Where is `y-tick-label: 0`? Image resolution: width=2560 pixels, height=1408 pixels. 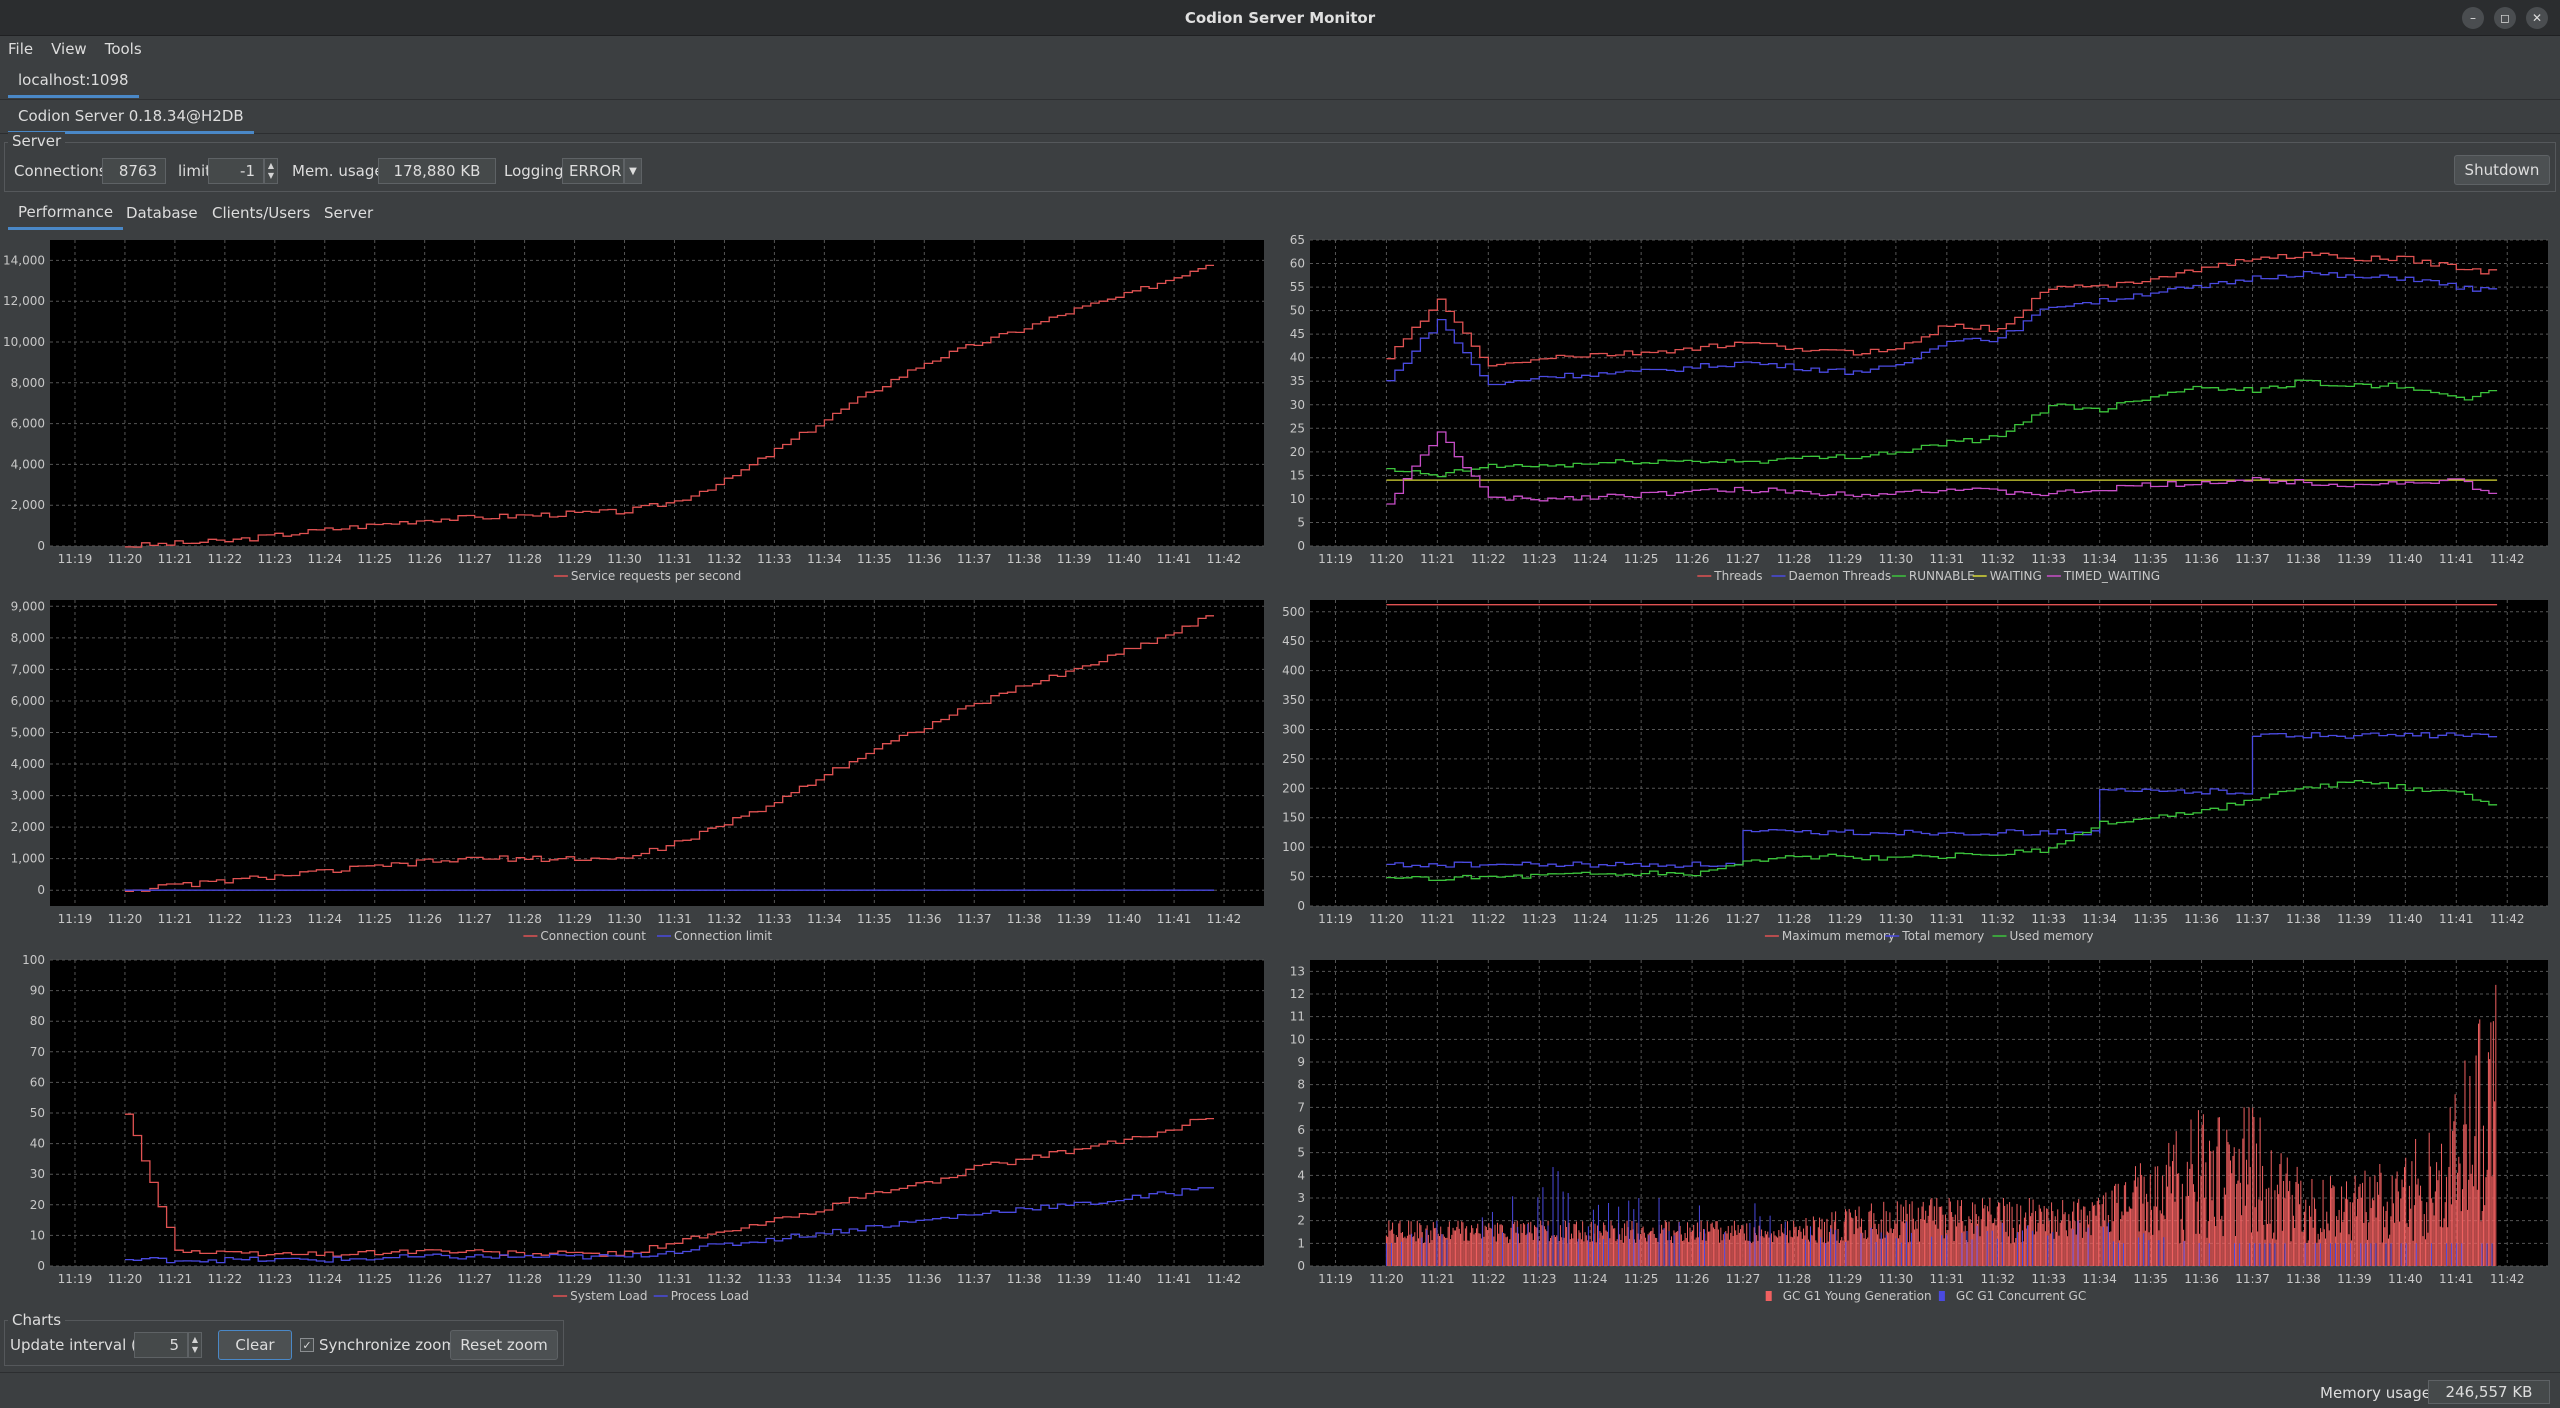
y-tick-label: 0 is located at coordinates (1301, 546).